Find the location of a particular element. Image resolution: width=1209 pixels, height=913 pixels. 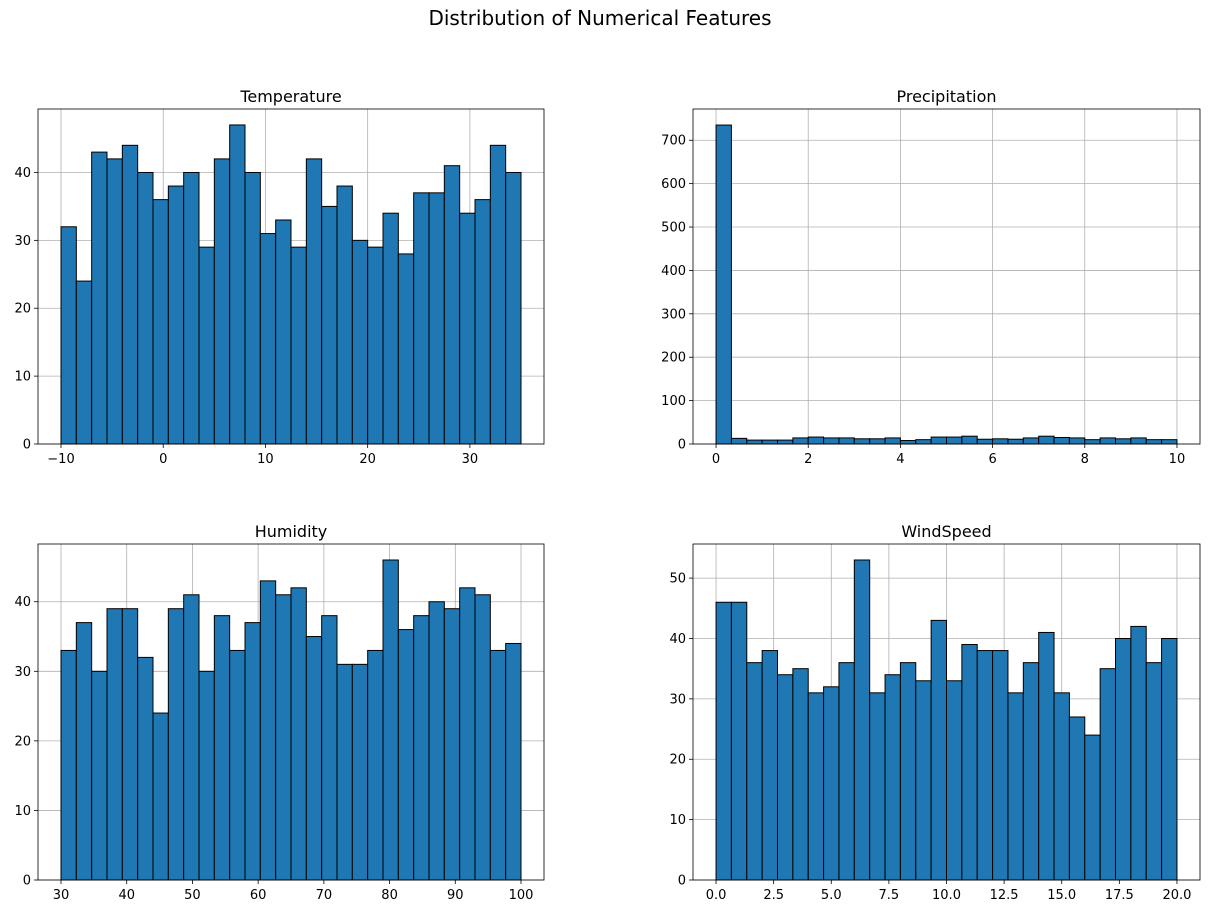

x-axis: 30 40 50 60 70 80 90 100 is located at coordinates (293, 891).